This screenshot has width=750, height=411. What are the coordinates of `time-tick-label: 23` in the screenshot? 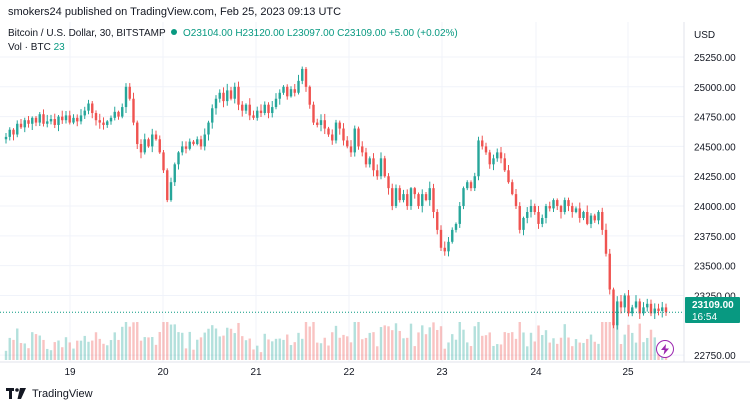 It's located at (442, 372).